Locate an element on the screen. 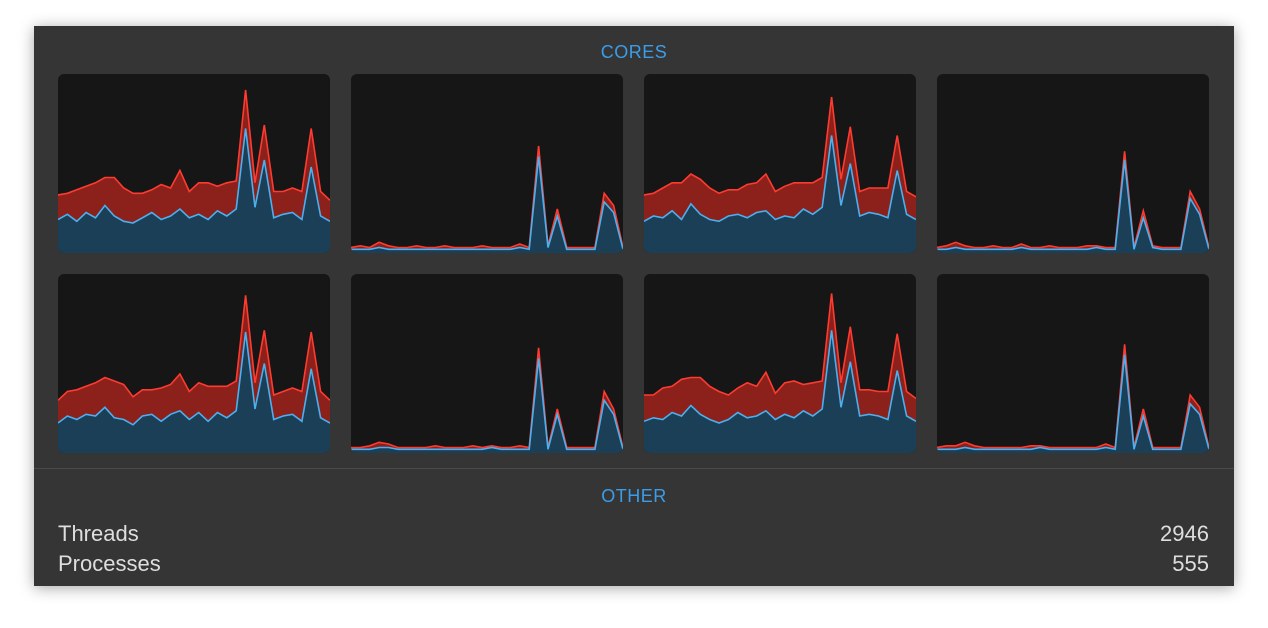 The width and height of the screenshot is (1268, 628). stat-value: 555 is located at coordinates (1190, 563).